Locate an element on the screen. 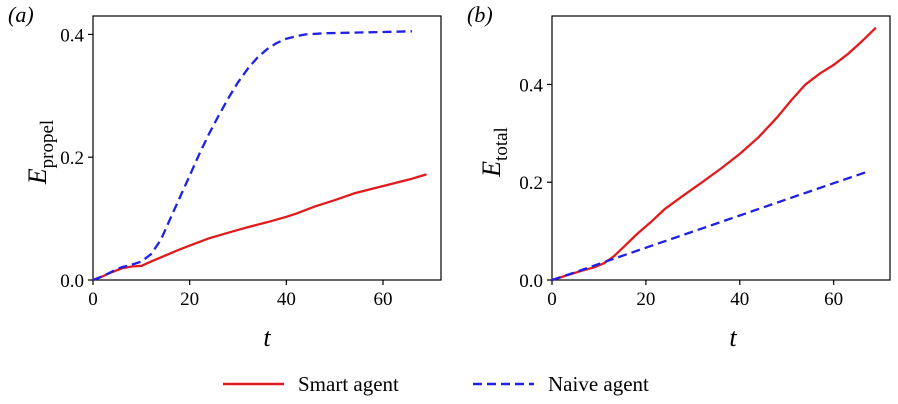 This screenshot has height=404, width=898. panel-a-series-smart-agent is located at coordinates (259, 227).